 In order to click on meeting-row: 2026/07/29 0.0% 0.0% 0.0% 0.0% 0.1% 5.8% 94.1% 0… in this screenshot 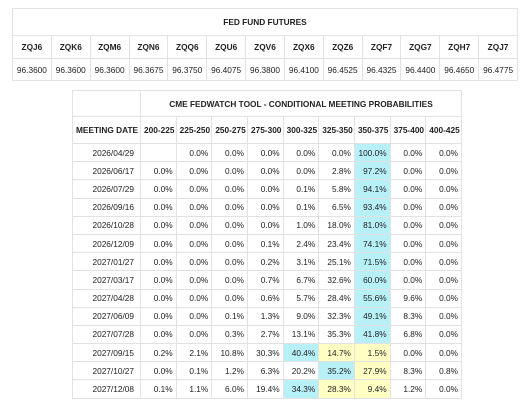, I will do `click(267, 189)`.